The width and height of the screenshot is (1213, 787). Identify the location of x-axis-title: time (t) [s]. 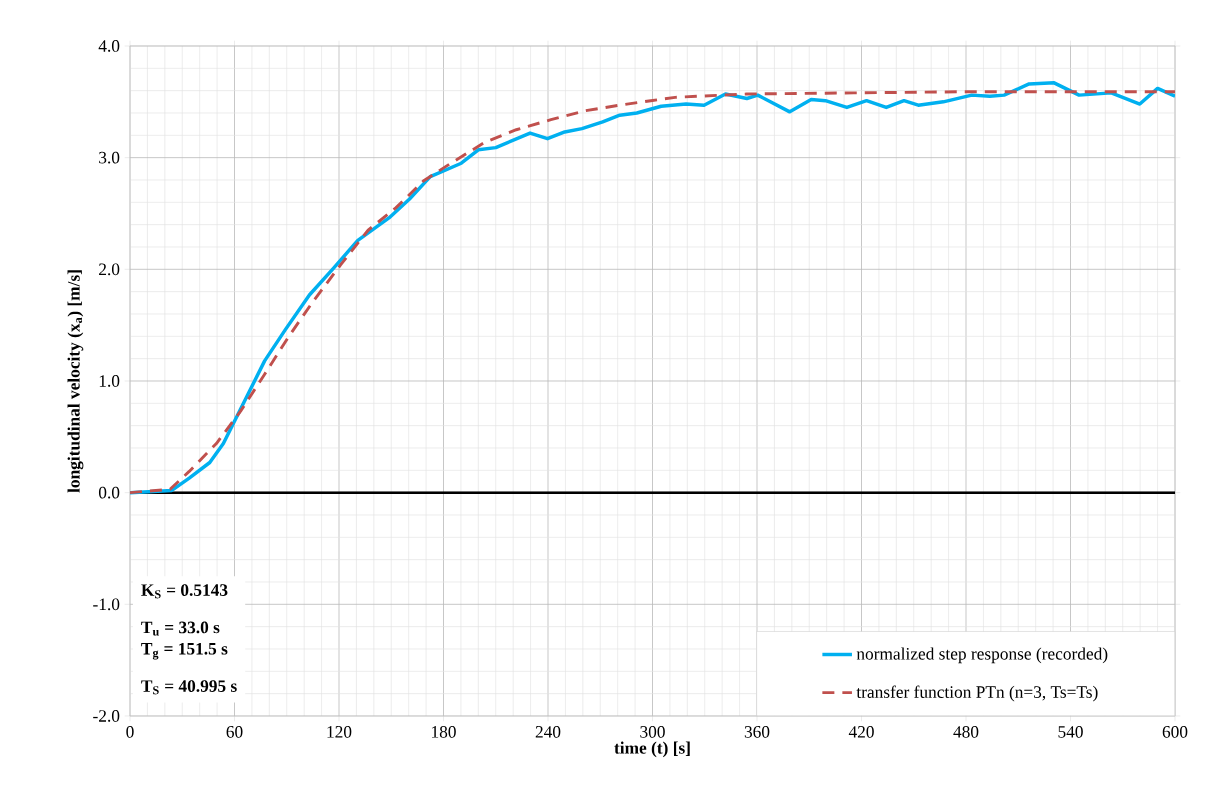
(652, 749).